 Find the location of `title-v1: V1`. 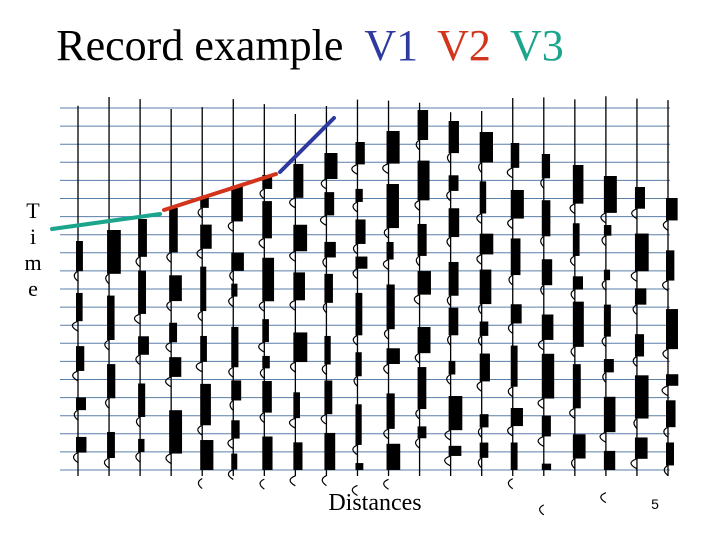

title-v1: V1 is located at coordinates (391, 45).